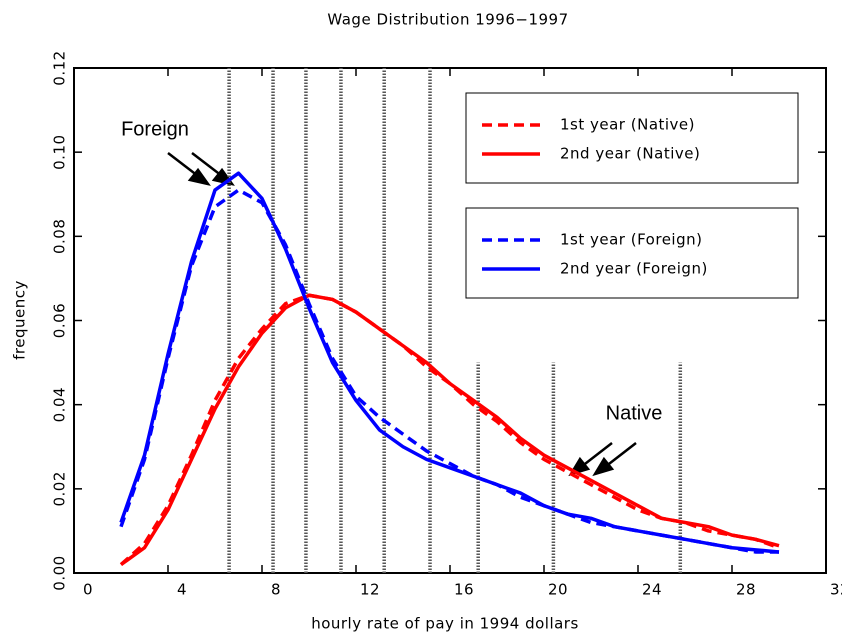 This screenshot has width=842, height=637. What do you see at coordinates (631, 240) in the screenshot?
I see `legend-label: 1st year (Foreign)` at bounding box center [631, 240].